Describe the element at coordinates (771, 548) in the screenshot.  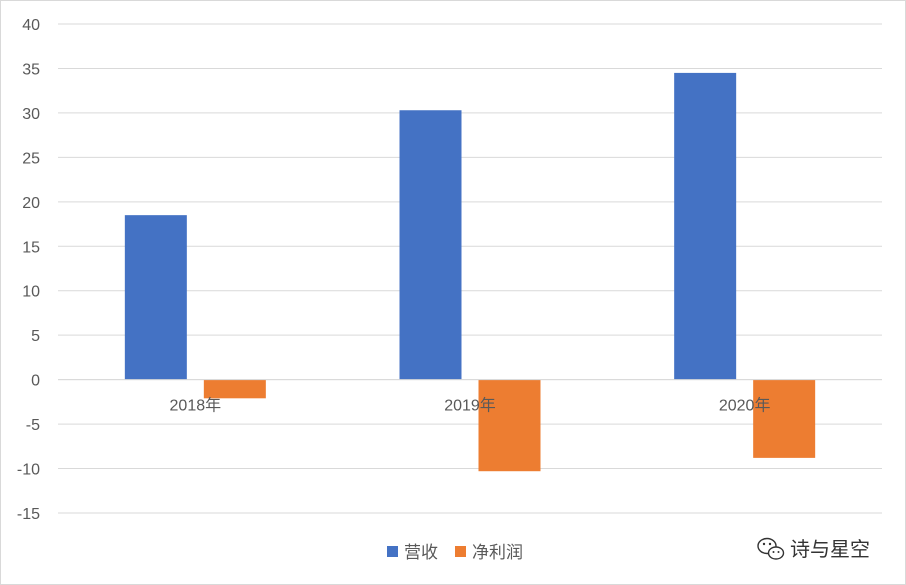
I see `wechat-icon` at that location.